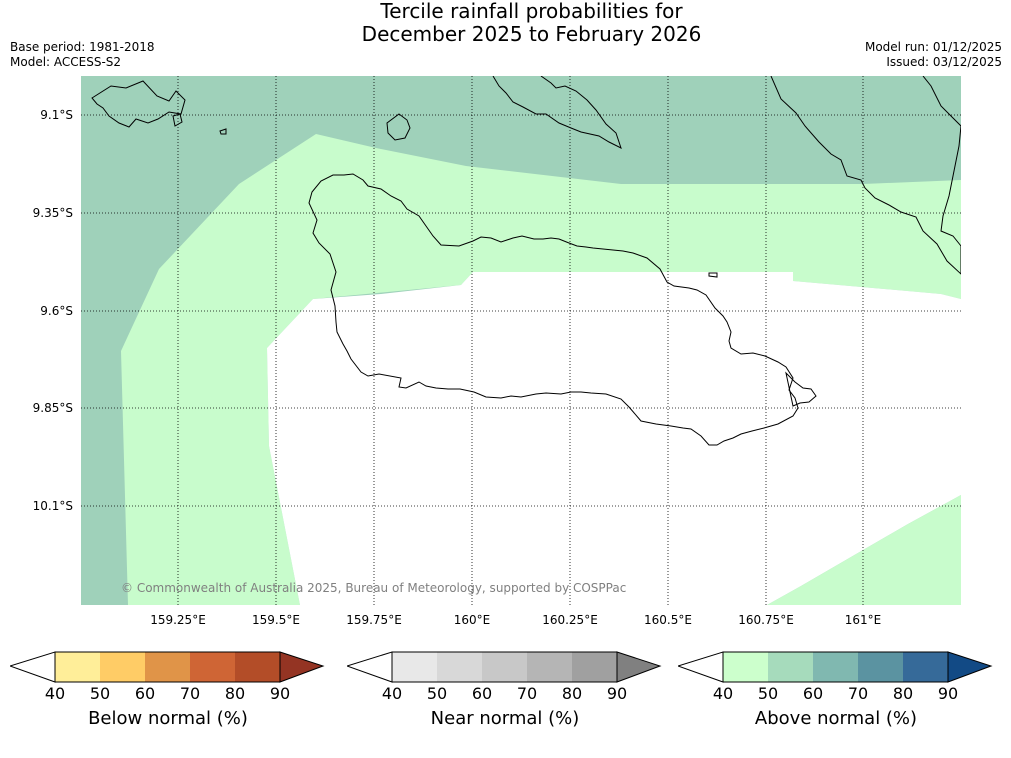 The height and width of the screenshot is (758, 1011). I want to click on below-normal-colorbar, so click(167, 667).